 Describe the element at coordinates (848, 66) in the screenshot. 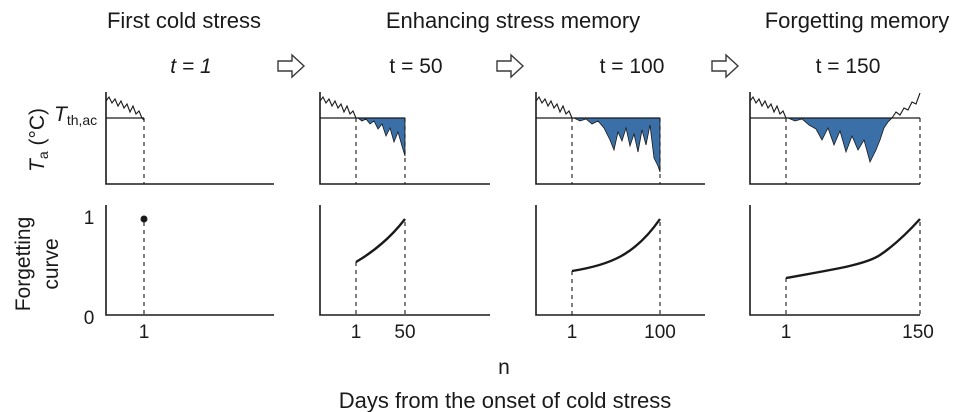

I see `t-label-panel-4: t = 150` at that location.